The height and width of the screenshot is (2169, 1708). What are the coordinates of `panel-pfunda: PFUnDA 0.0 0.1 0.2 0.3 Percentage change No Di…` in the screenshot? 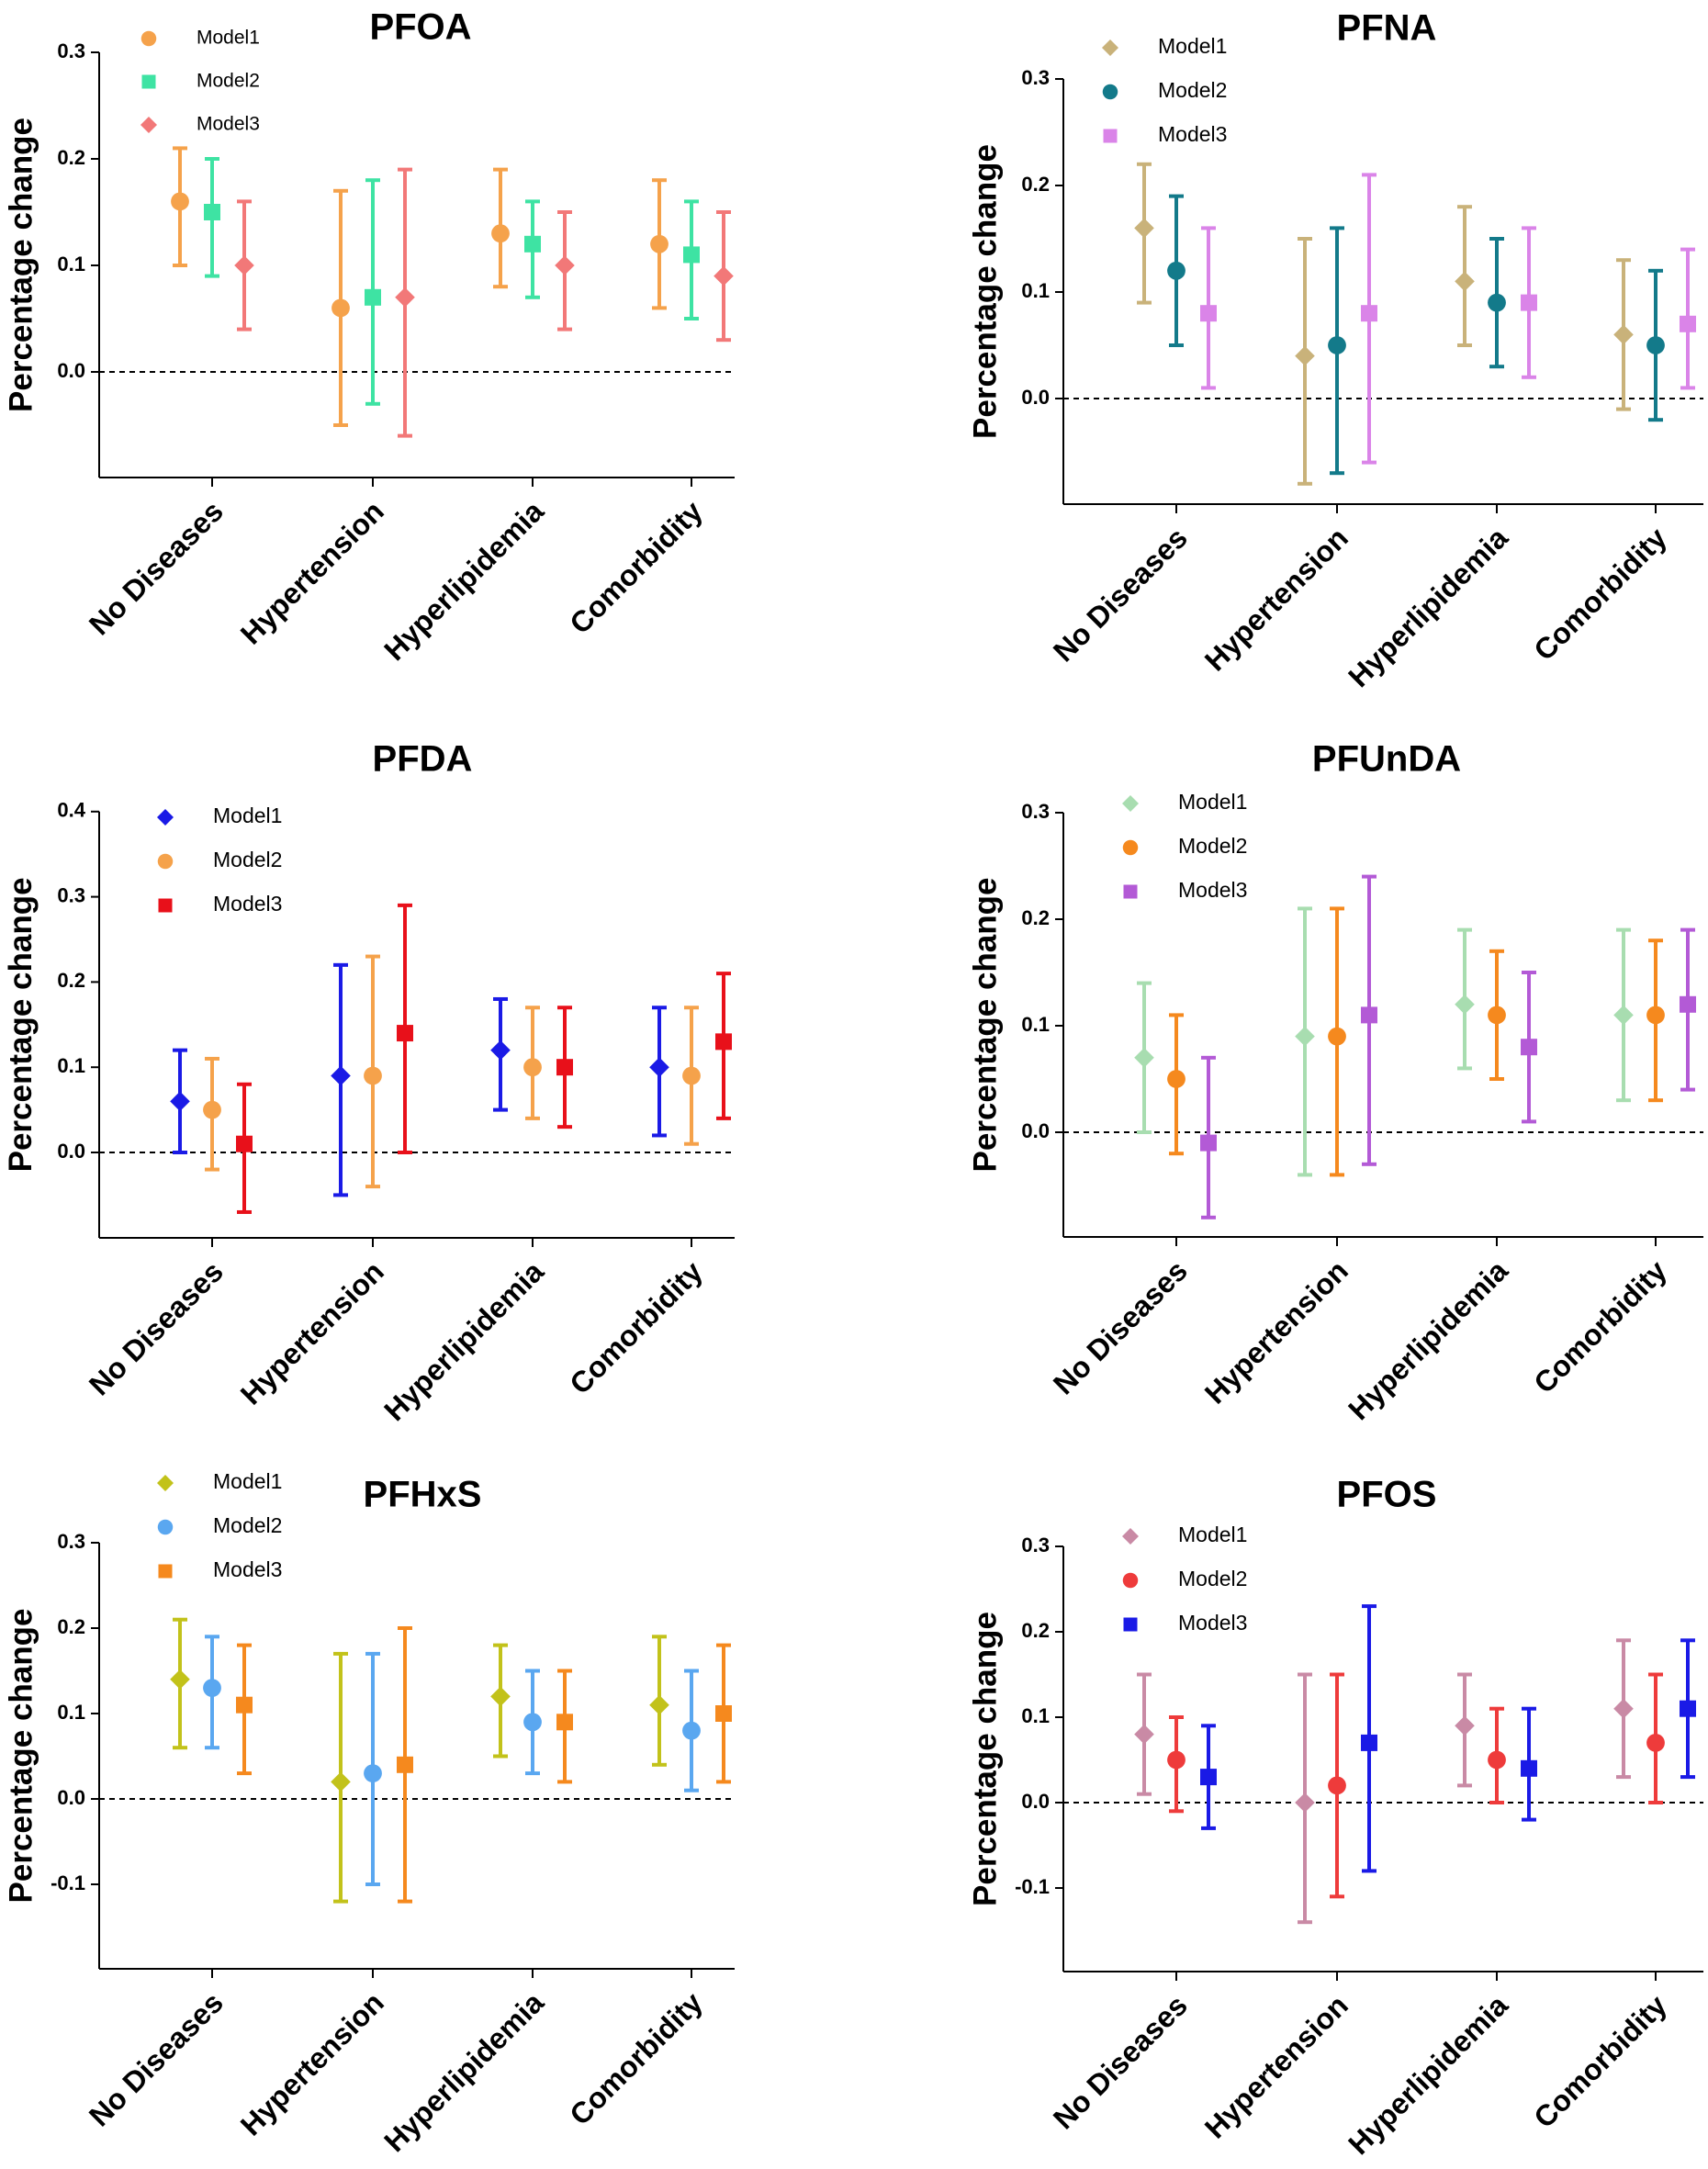 It's located at (1335, 1082).